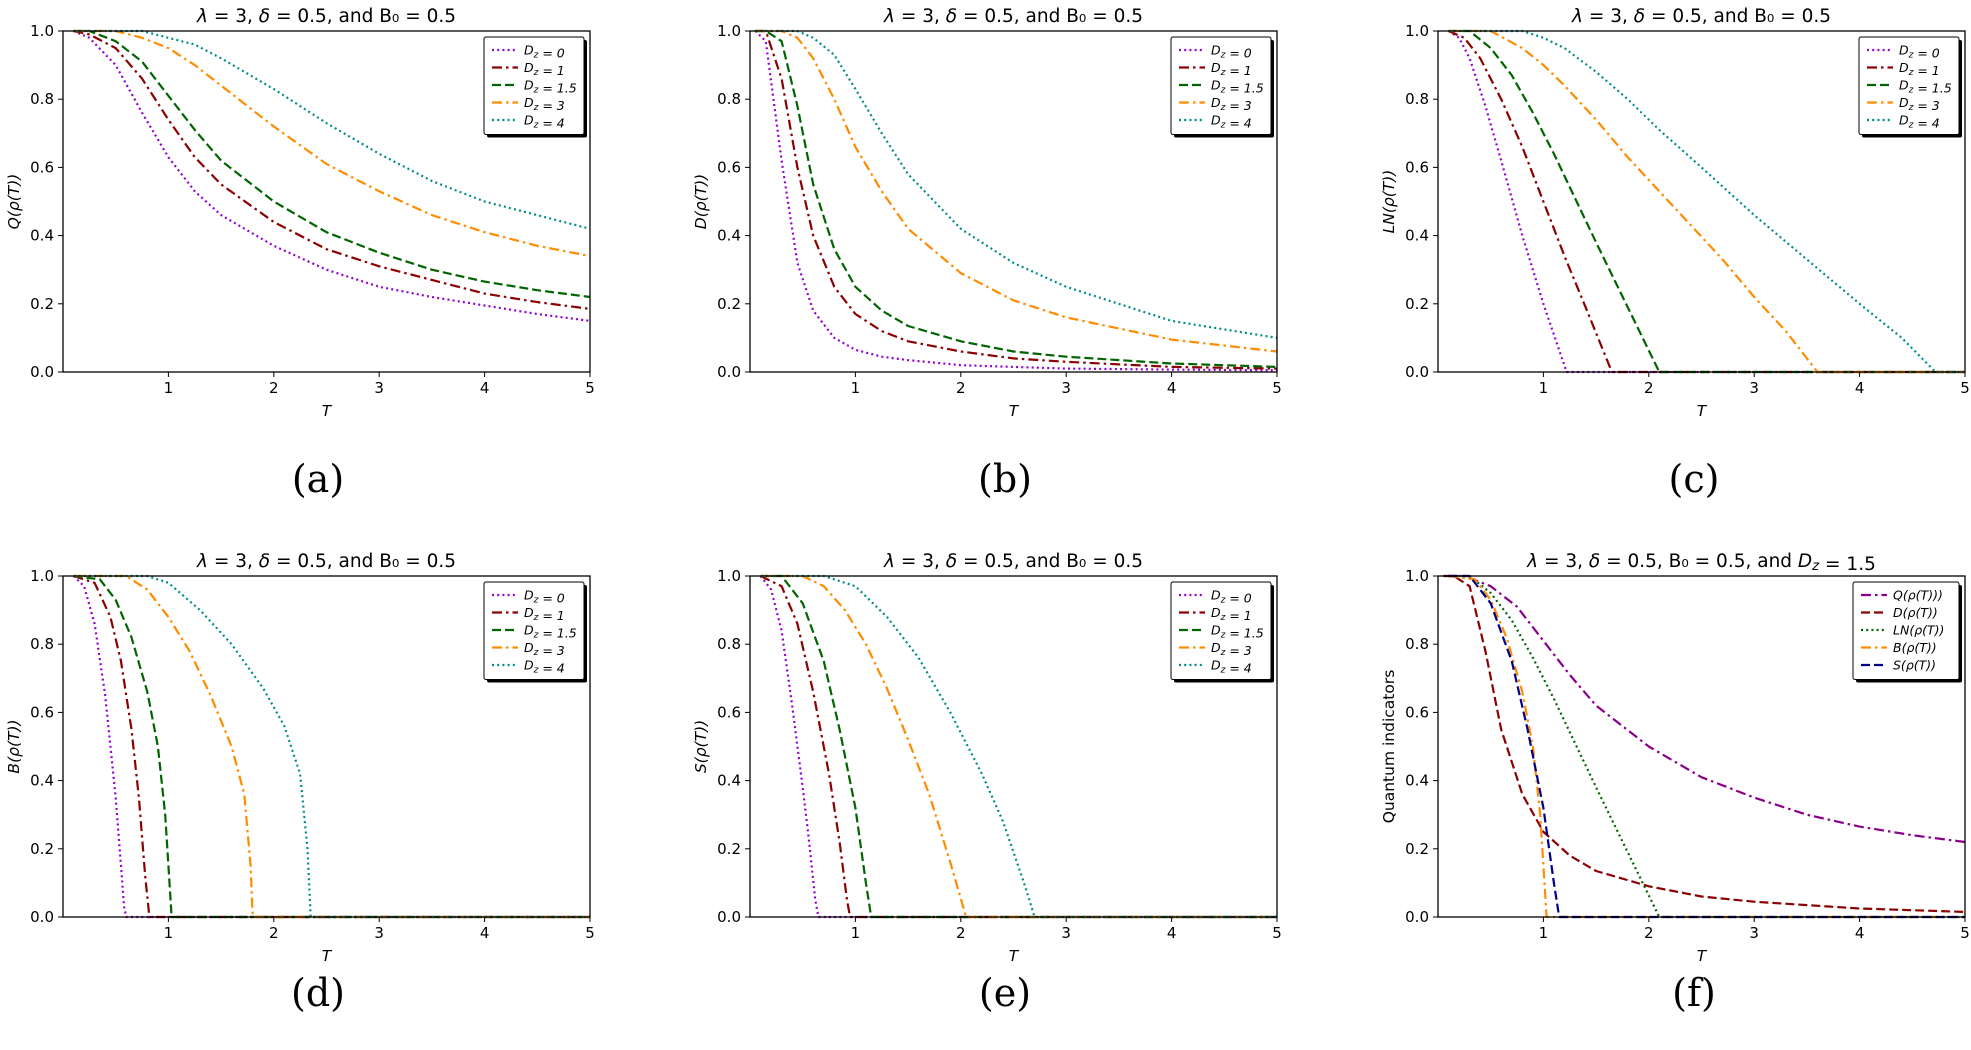 The image size is (1971, 1050). What do you see at coordinates (1915, 612) in the screenshot?
I see `legend-entry: D(ρ(T))` at bounding box center [1915, 612].